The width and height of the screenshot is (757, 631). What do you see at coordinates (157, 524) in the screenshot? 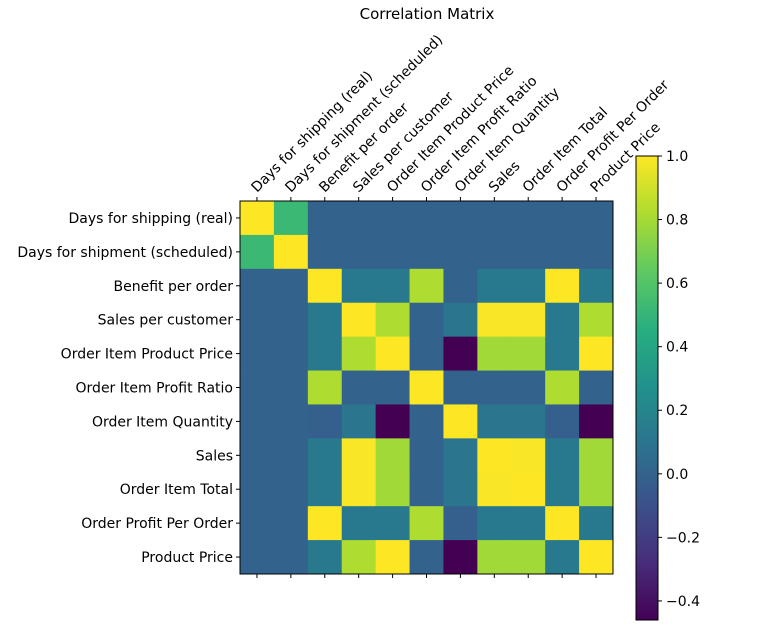
I see `y-tick-label: Order Profit Per Order` at bounding box center [157, 524].